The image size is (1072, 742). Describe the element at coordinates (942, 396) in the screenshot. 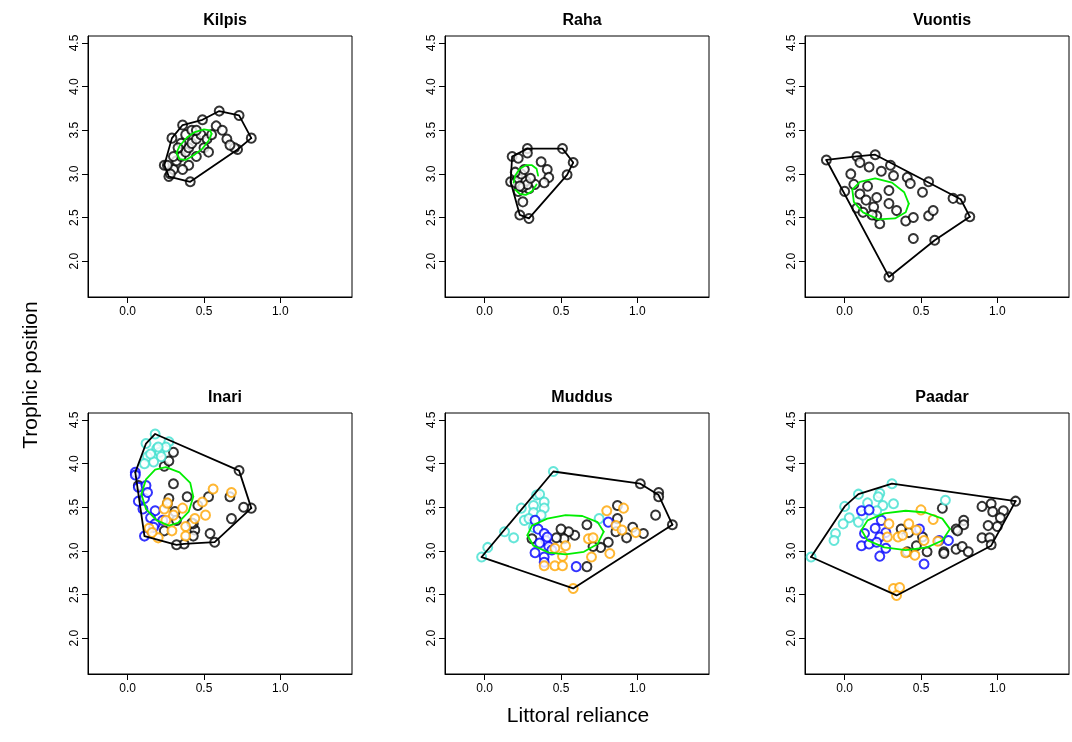

I see `chart-title: Paadar` at that location.